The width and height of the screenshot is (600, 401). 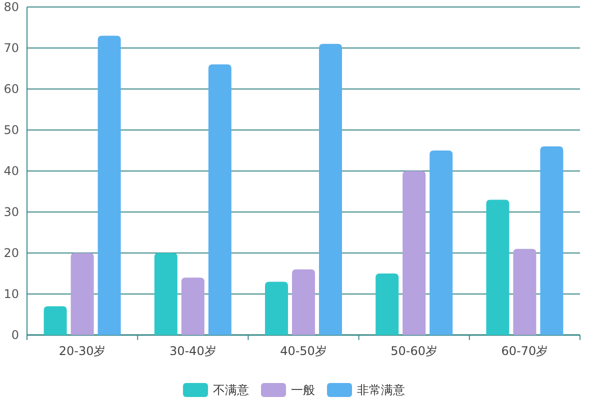 What do you see at coordinates (11, 212) in the screenshot?
I see `y-tick-label: 30` at bounding box center [11, 212].